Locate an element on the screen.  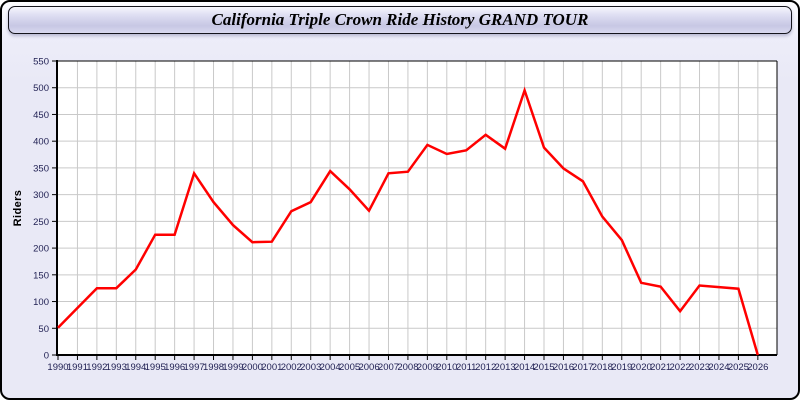
x-tick-label: 2014 is located at coordinates (524, 367).